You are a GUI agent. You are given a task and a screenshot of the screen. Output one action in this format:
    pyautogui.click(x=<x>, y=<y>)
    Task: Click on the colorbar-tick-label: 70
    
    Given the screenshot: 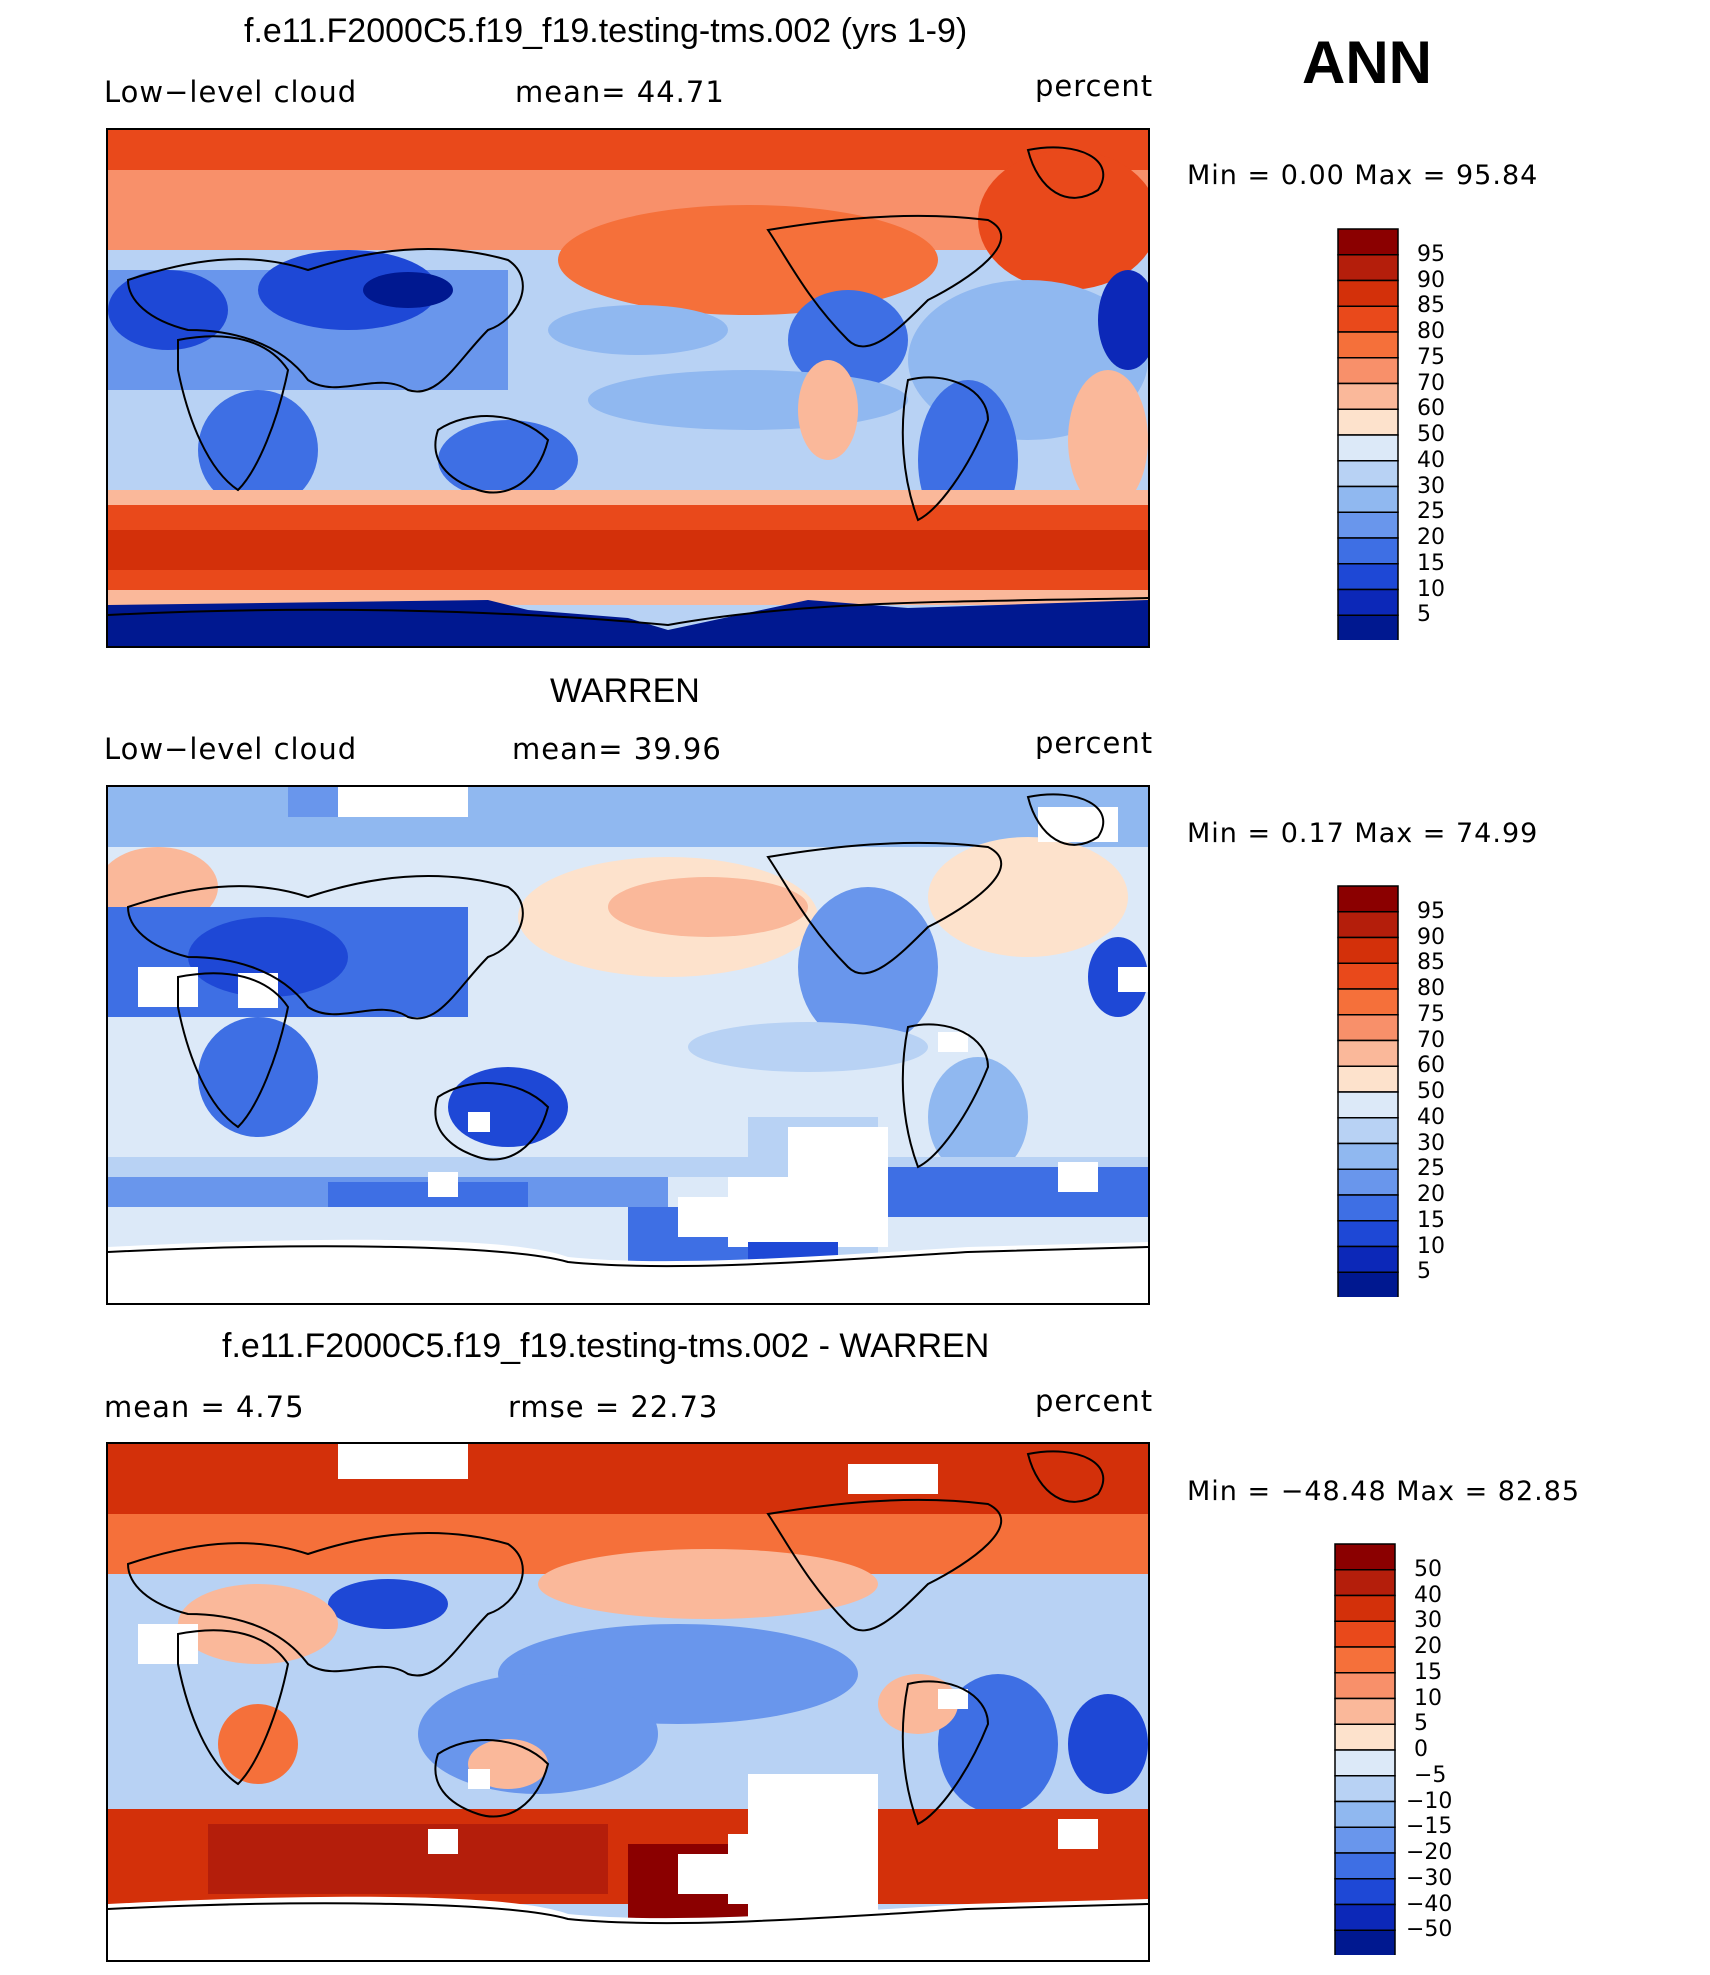 What is the action you would take?
    pyautogui.click(x=1431, y=1040)
    